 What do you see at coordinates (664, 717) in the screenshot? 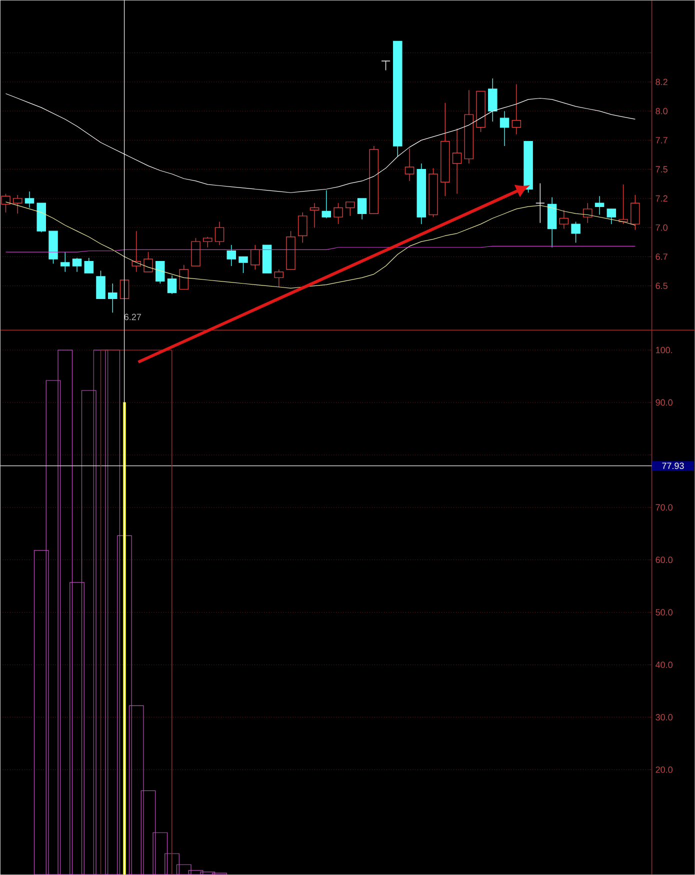
I see `y-tick-label: 30.0` at bounding box center [664, 717].